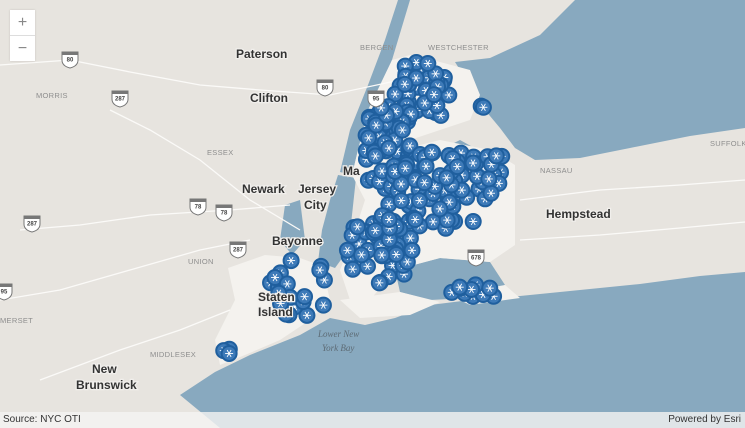 This screenshot has height=428, width=745. I want to click on label-staten: Staten, so click(276, 297).